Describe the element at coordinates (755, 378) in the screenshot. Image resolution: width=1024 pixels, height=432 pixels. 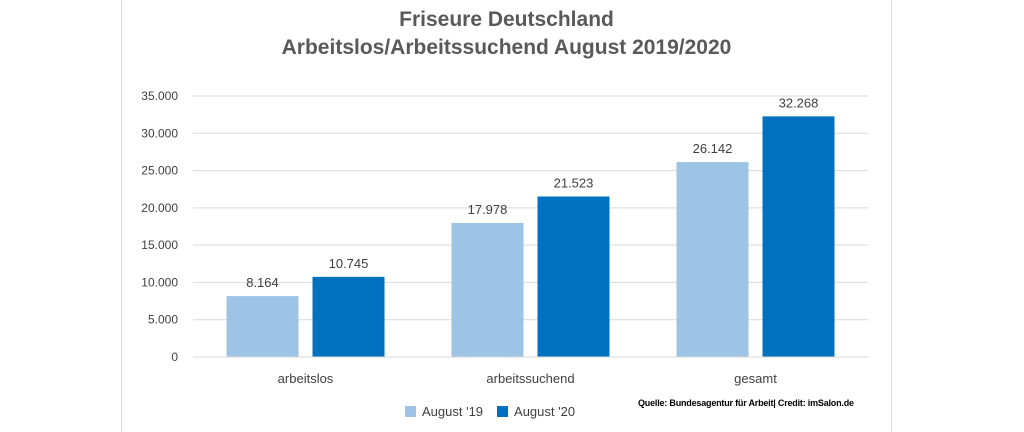
I see `x-tick-label: gesamt` at that location.